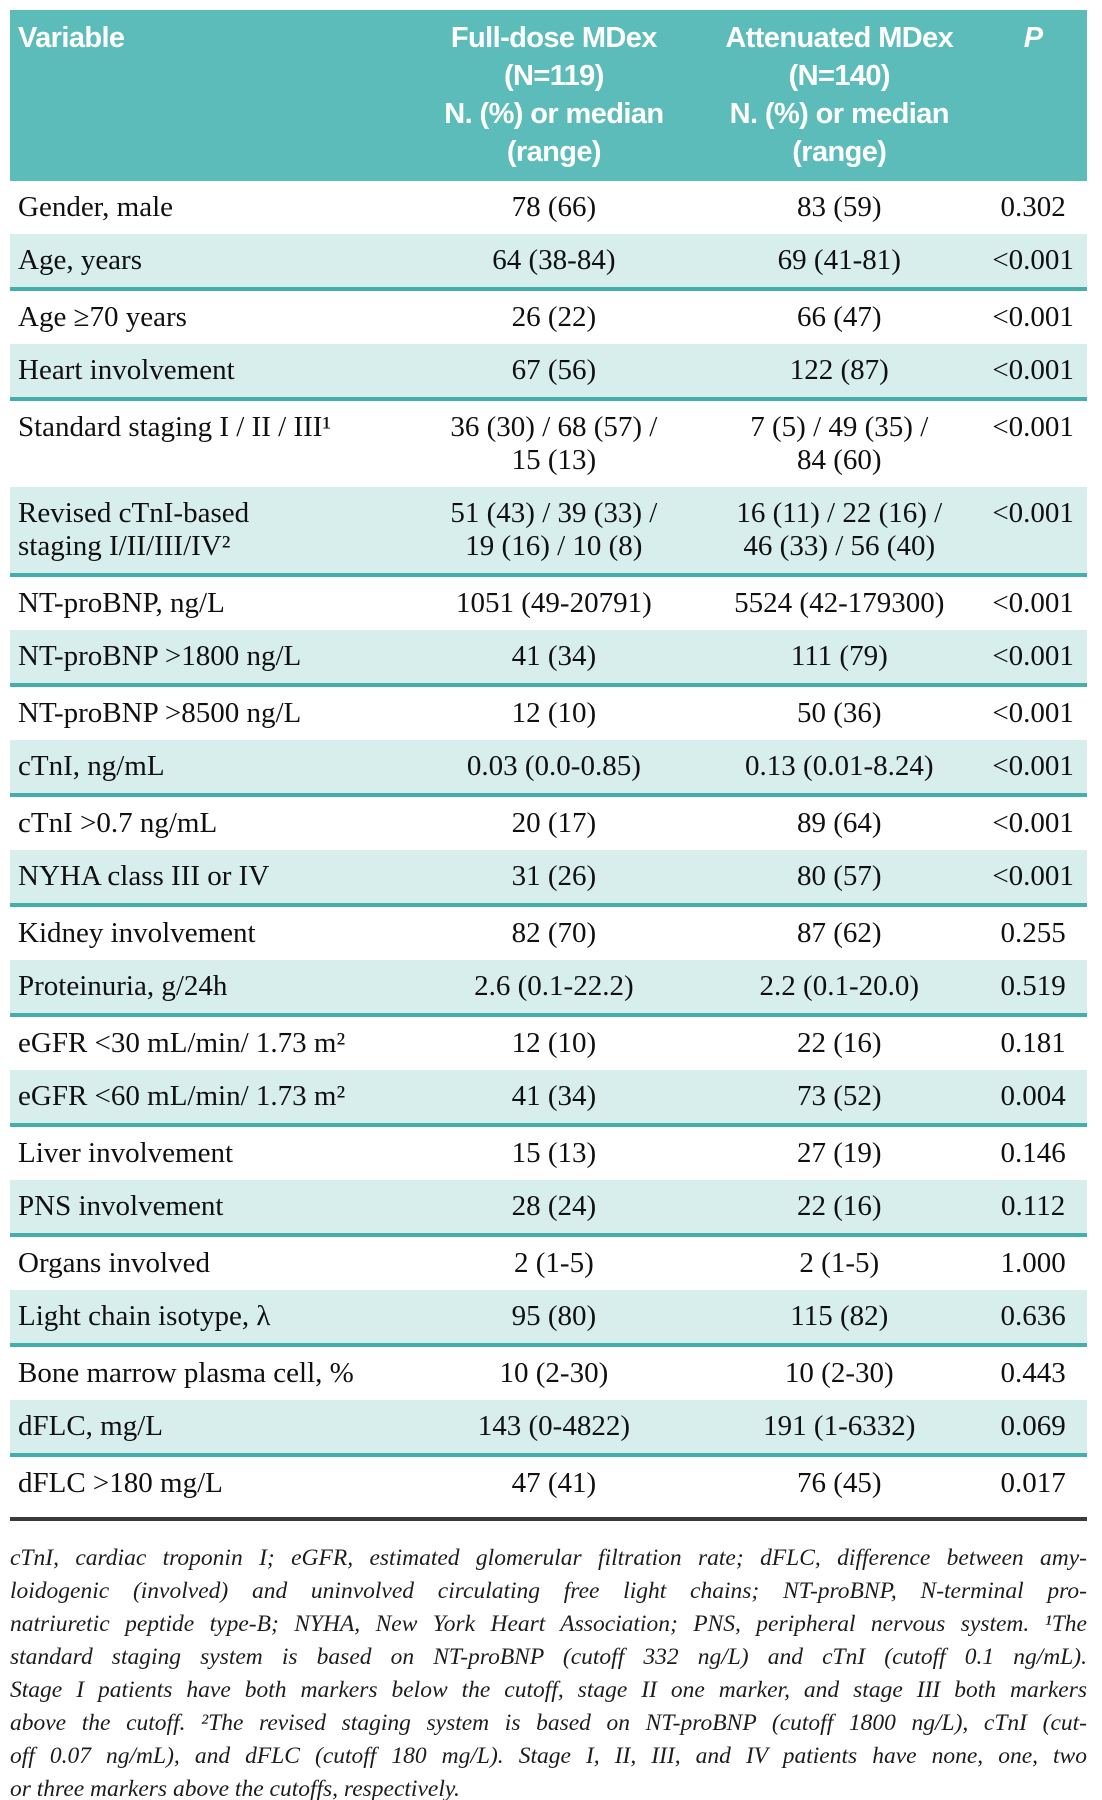  Describe the element at coordinates (554, 532) in the screenshot. I see `row-fulldose-value: 51 (43) / 39 (33) / 19 (16) / 10 (8)` at that location.